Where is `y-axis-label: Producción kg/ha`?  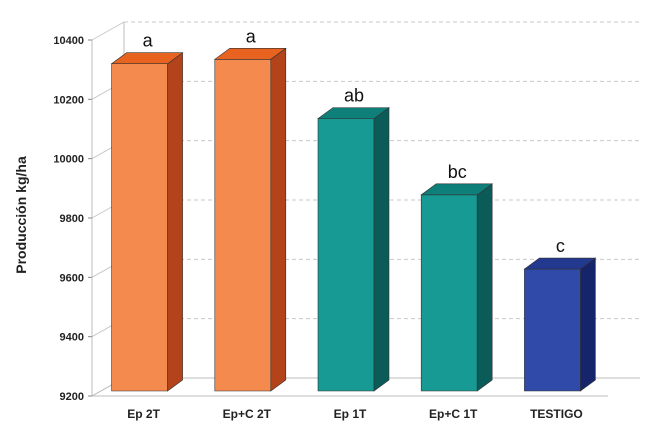 y-axis-label: Producción kg/ha is located at coordinates (21, 215).